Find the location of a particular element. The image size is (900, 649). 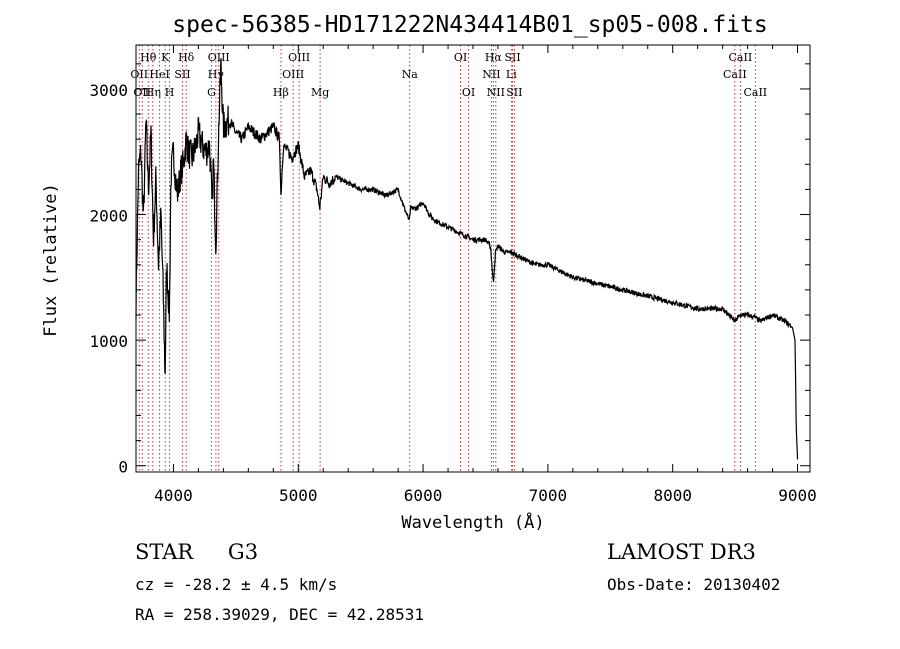

subclass-label: G3 is located at coordinates (243, 552).